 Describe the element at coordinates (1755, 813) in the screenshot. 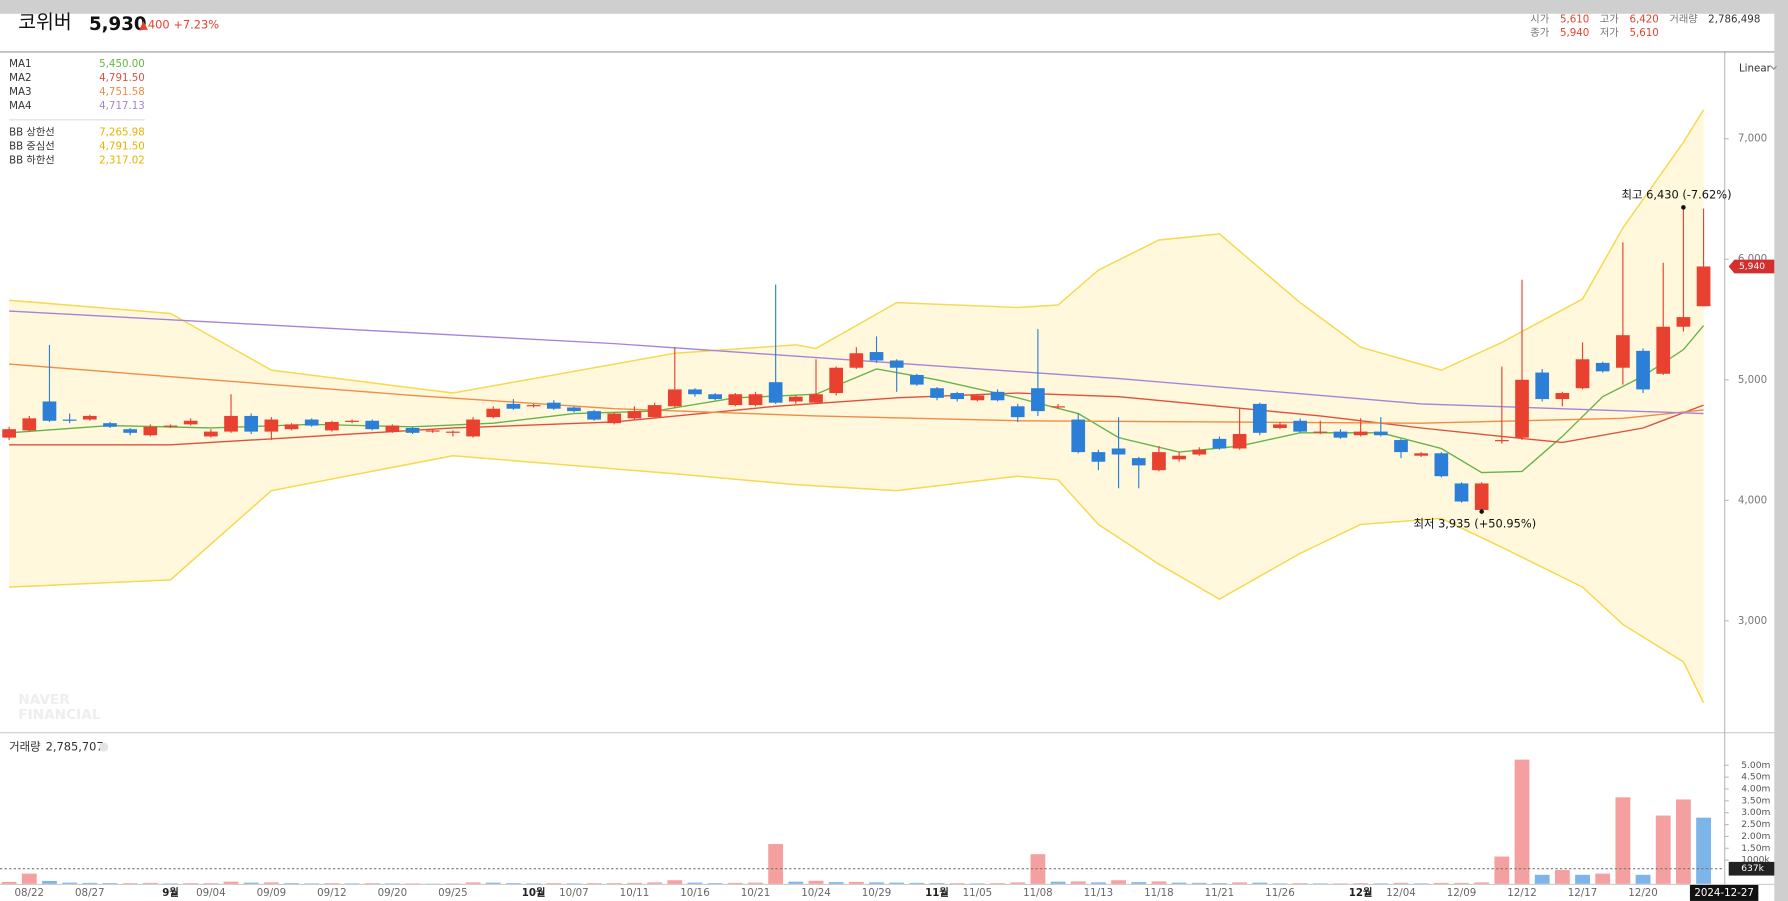

I see `volume-tick-label: 3.00m` at that location.